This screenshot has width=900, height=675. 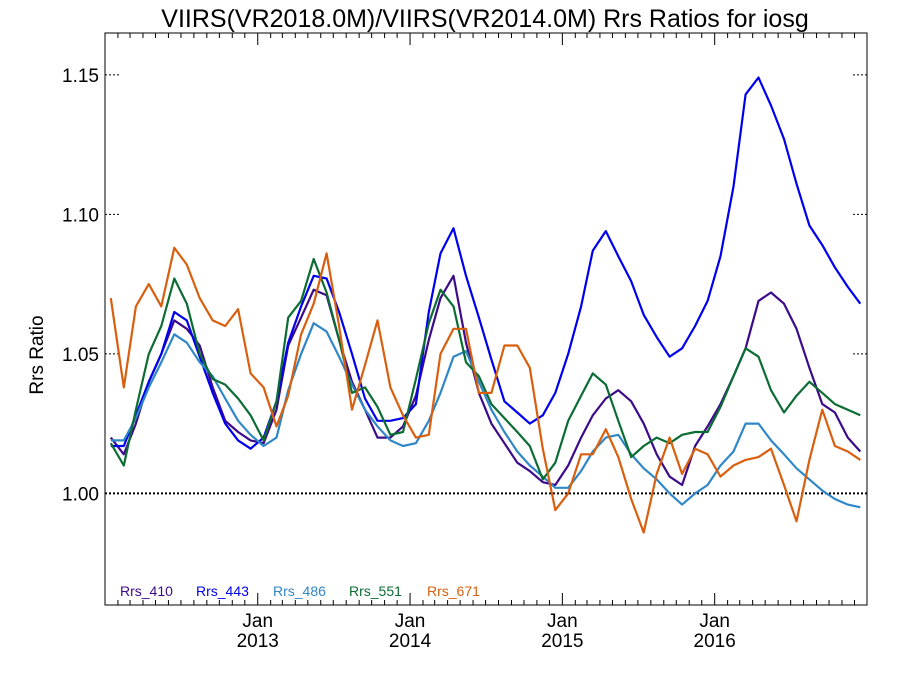 What do you see at coordinates (80, 494) in the screenshot?
I see `y-tick-label: 1.00` at bounding box center [80, 494].